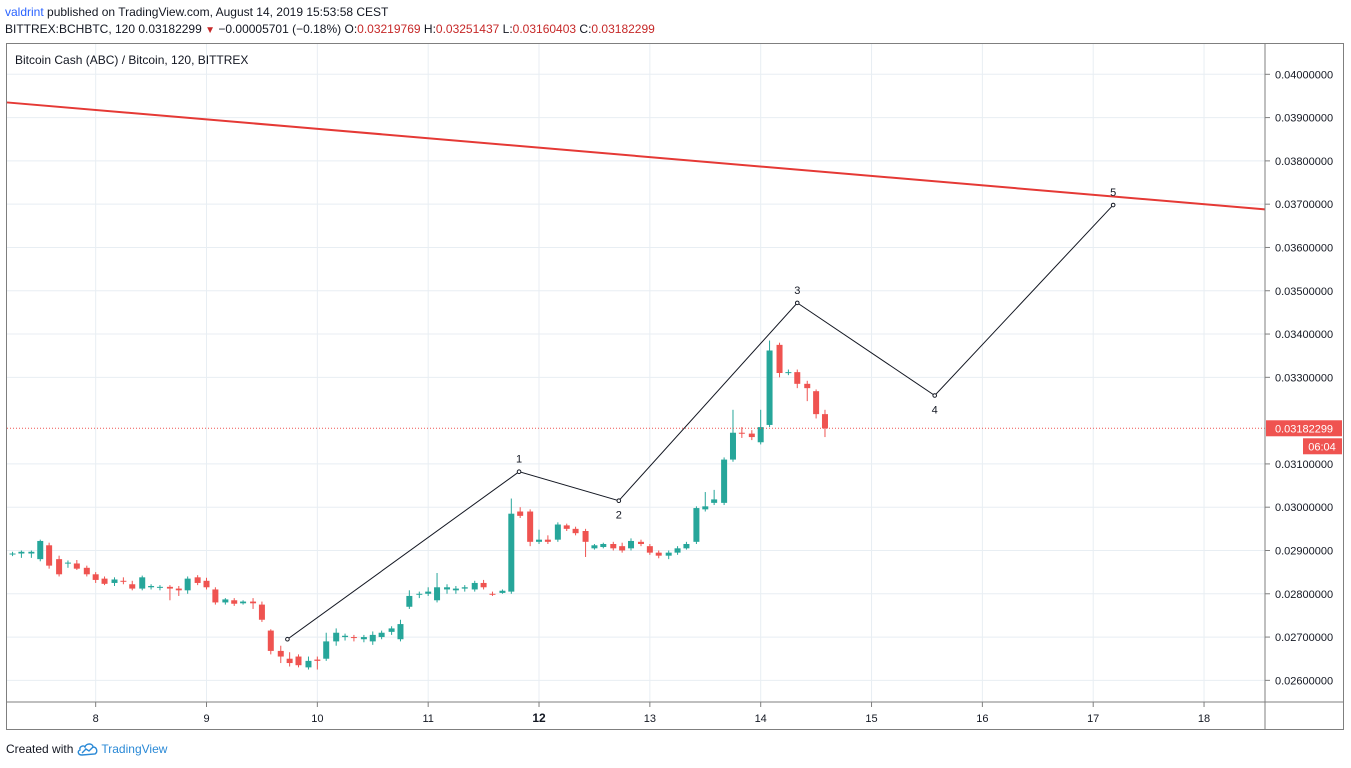 Image resolution: width=1351 pixels, height=768 pixels. I want to click on y-tick-label: 0.04000000, so click(1304, 75).